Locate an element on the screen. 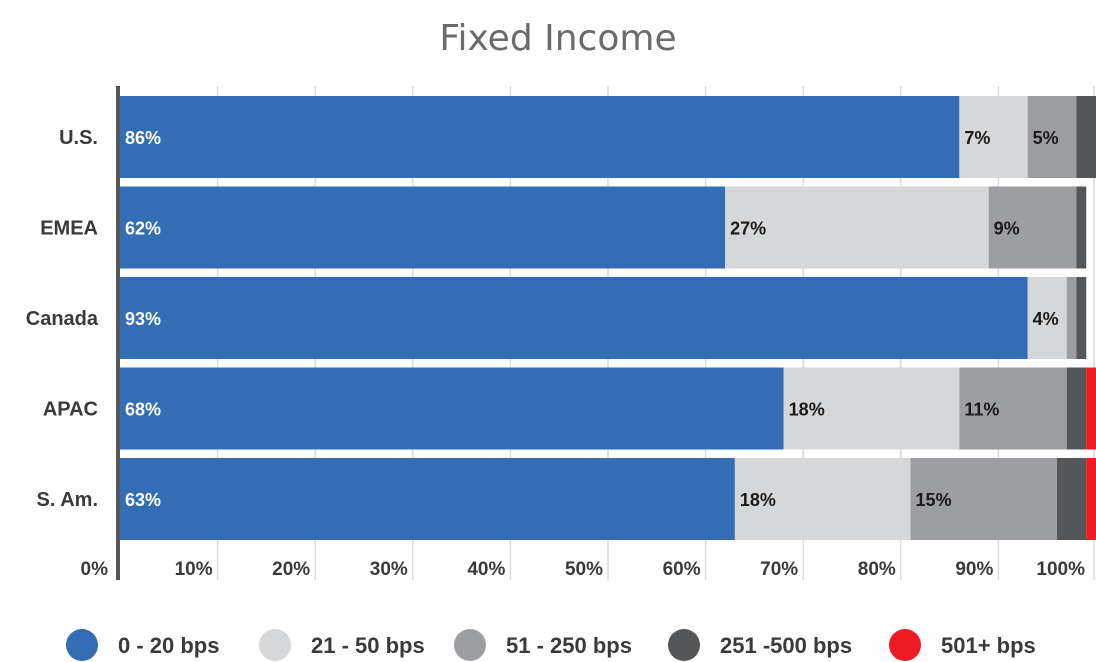 The height and width of the screenshot is (662, 1096). data-label: 7% is located at coordinates (977, 138).